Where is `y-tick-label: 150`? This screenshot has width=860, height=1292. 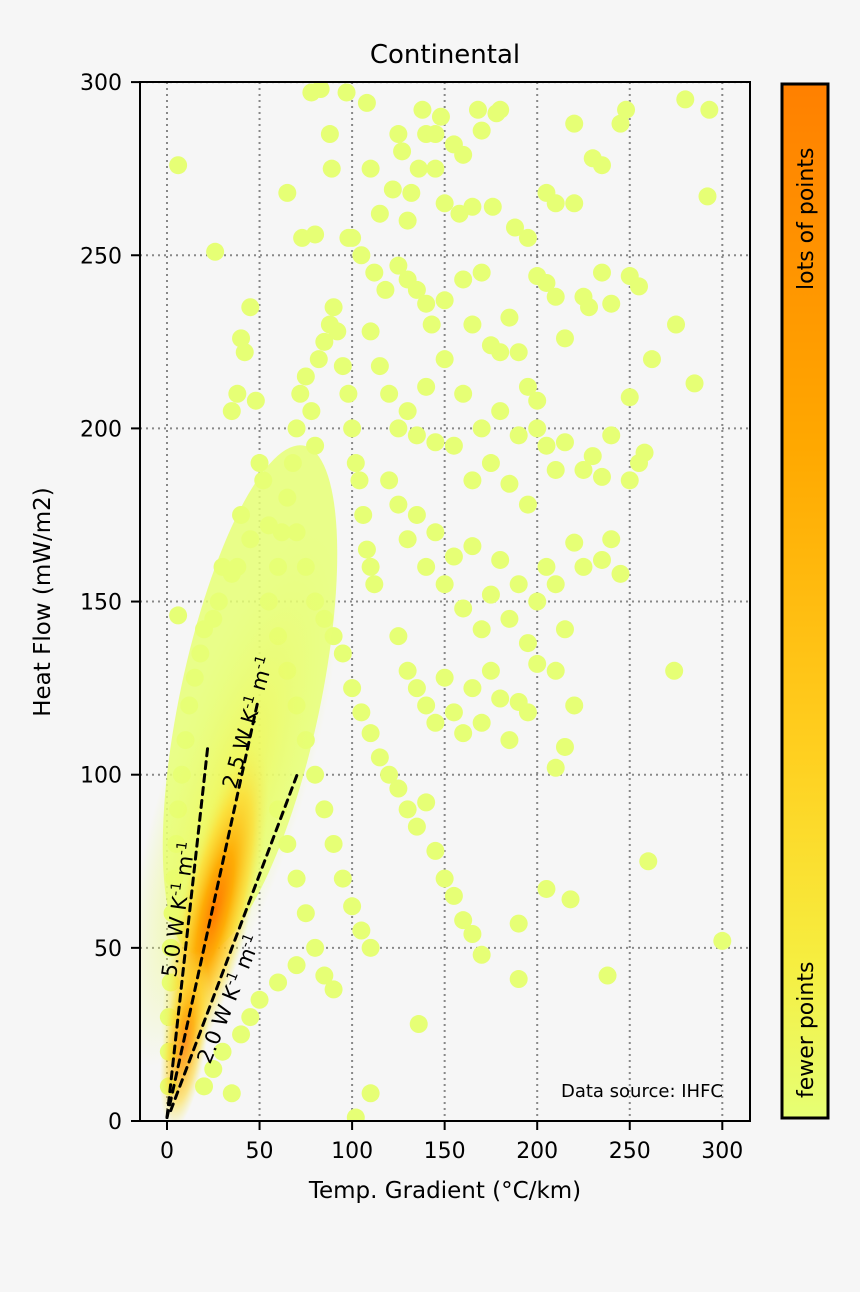 y-tick-label: 150 is located at coordinates (101, 603).